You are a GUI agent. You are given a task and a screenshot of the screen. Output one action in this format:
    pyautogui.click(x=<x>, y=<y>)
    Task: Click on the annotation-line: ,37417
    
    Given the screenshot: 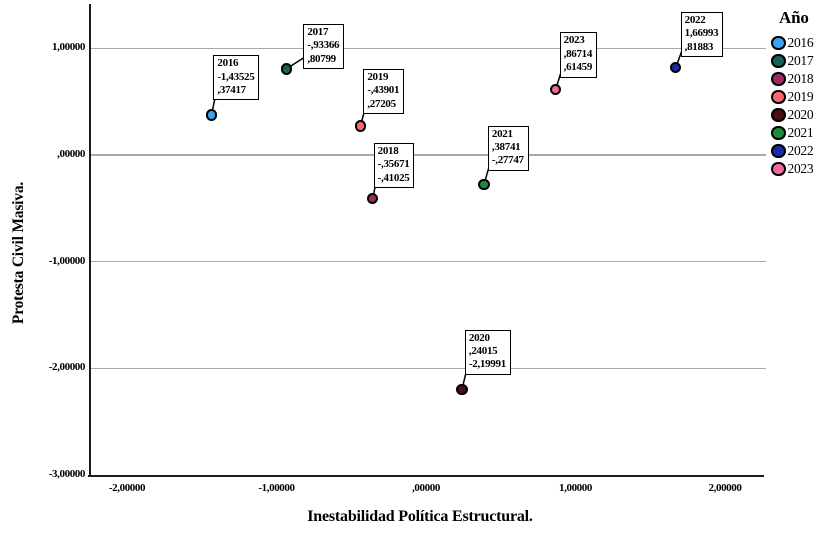 What is the action you would take?
    pyautogui.click(x=231, y=89)
    